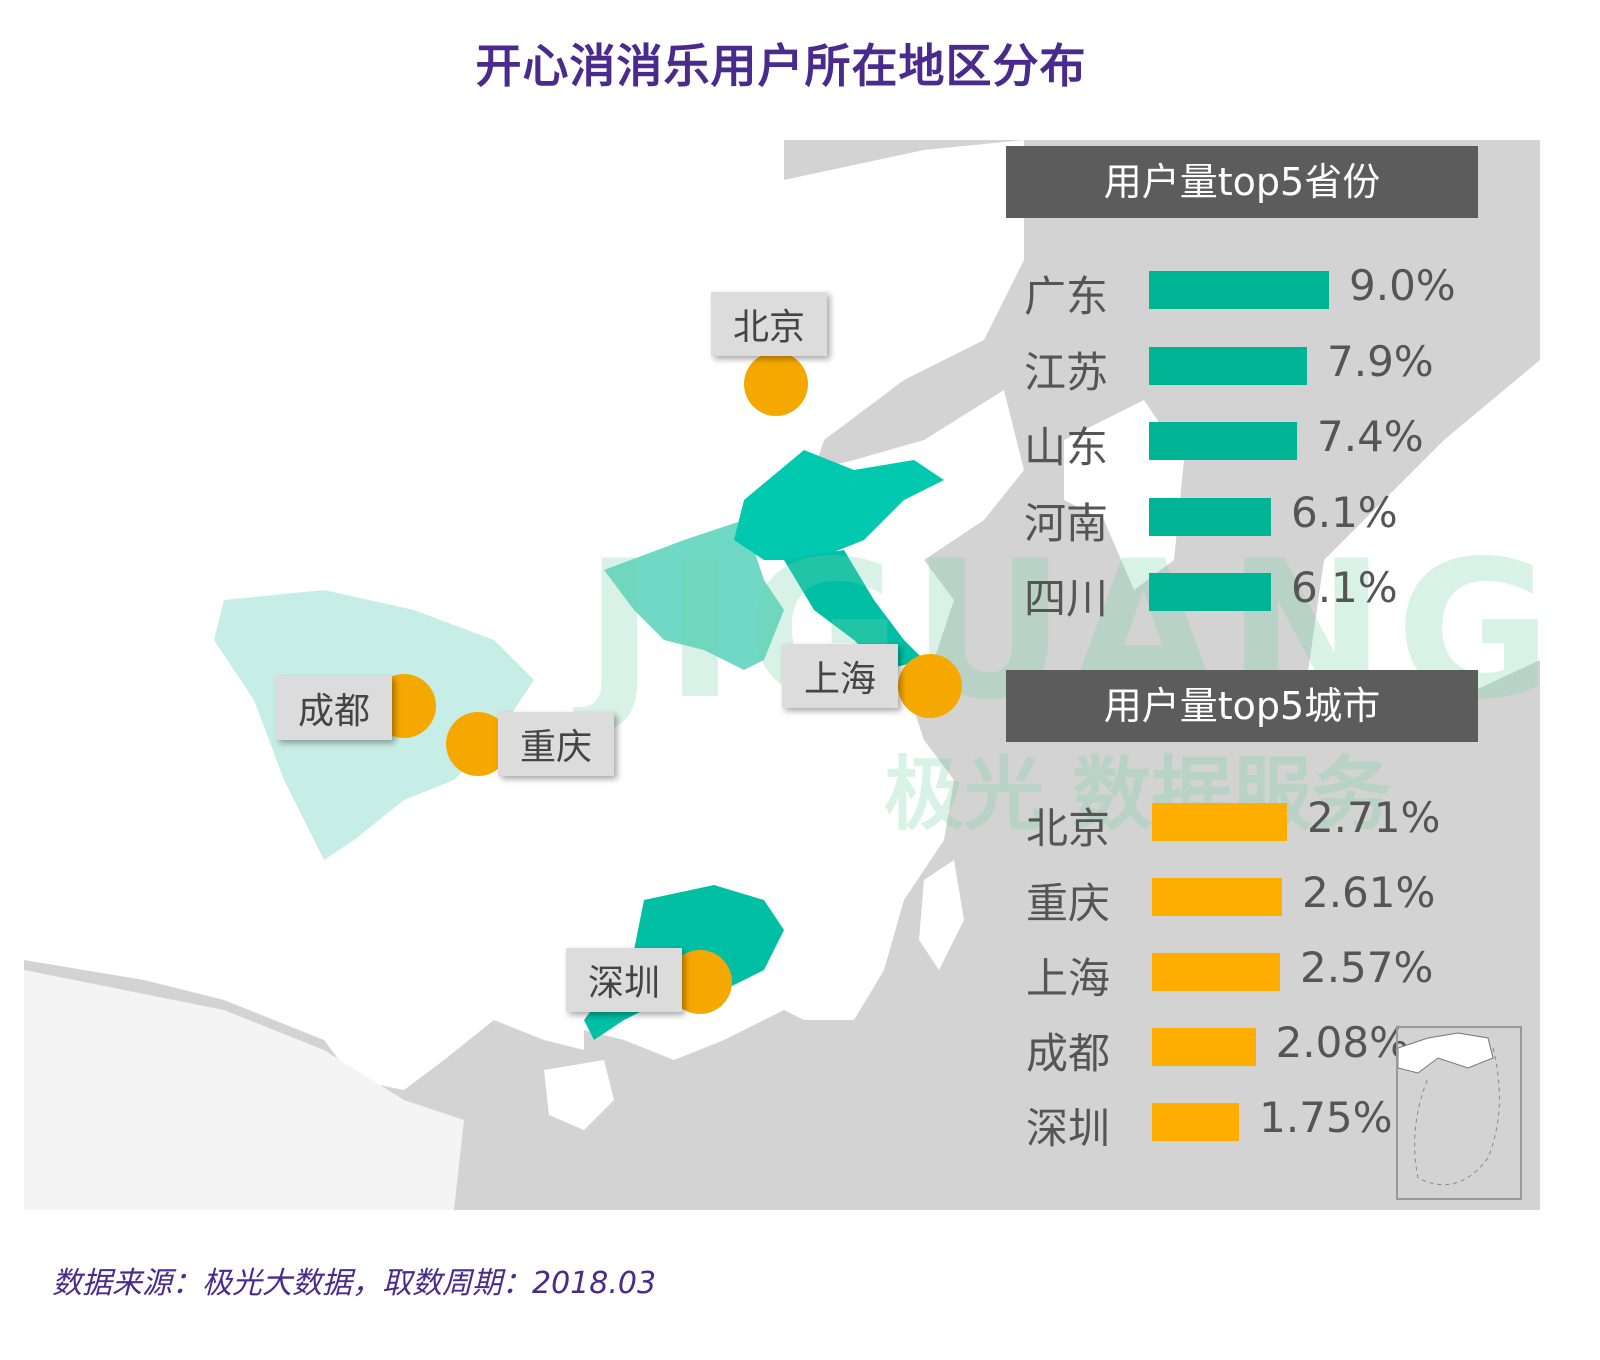  Describe the element at coordinates (354, 1283) in the screenshot. I see `data-source: 数据来源：极光大数据，取数周期：2018.03` at that location.